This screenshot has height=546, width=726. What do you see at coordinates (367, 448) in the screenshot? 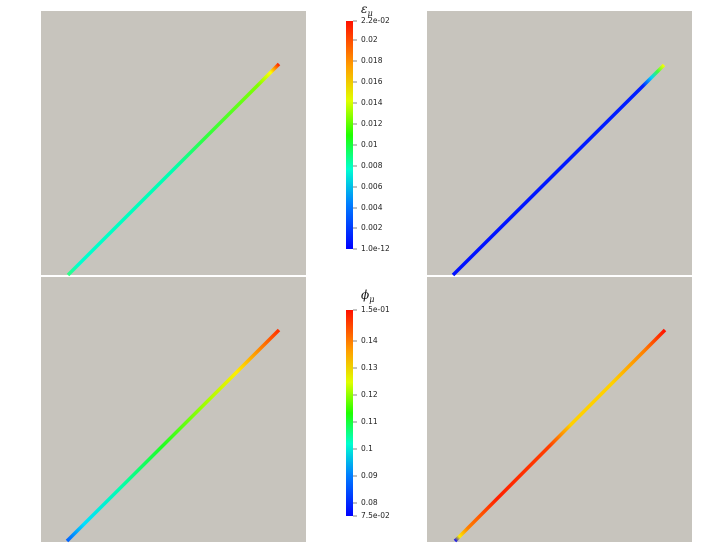
I see `colorbar-tick-label: 0.1` at bounding box center [367, 448].